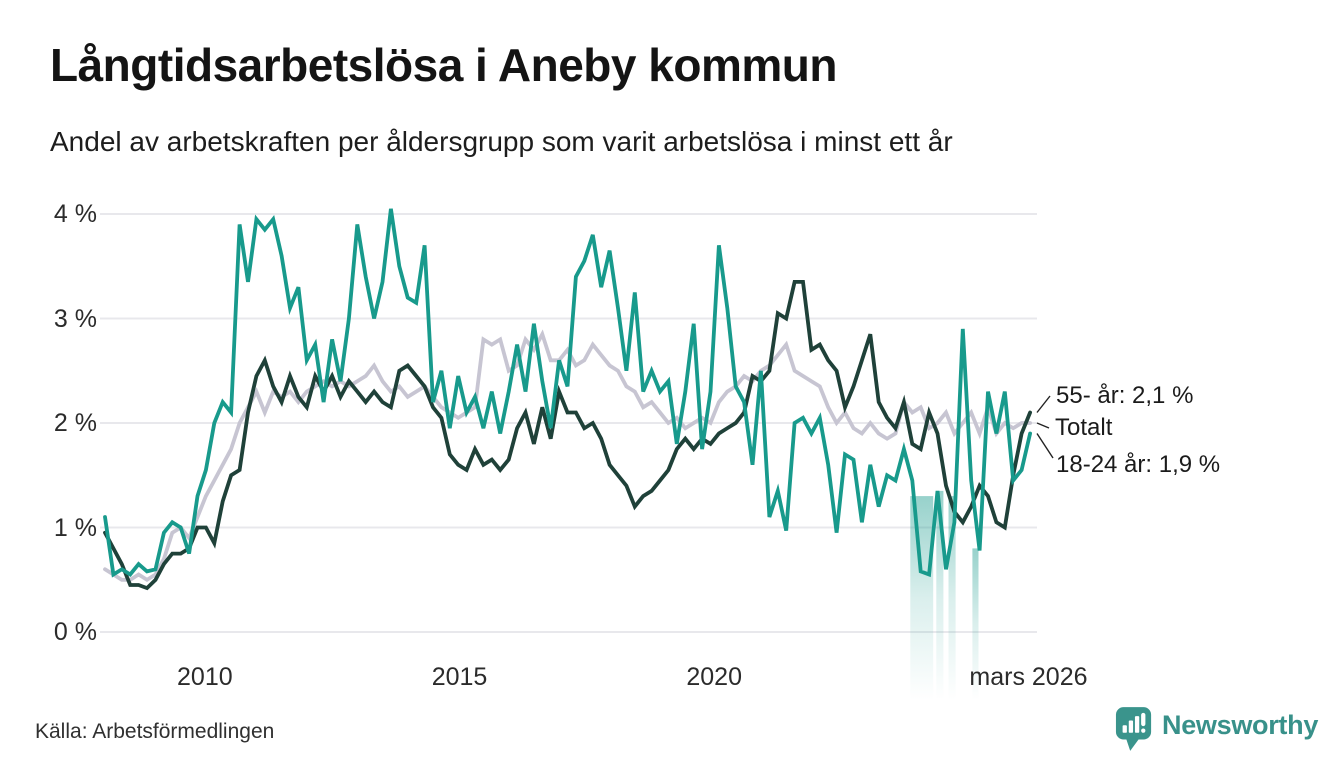 The width and height of the screenshot is (1340, 780). What do you see at coordinates (75, 423) in the screenshot?
I see `y-axis-tick-label: 2 %` at bounding box center [75, 423].